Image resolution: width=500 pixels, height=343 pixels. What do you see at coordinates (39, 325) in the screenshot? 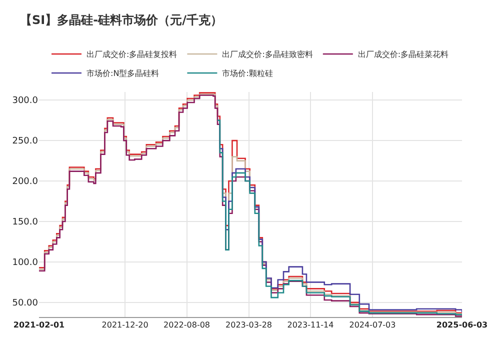
I see `x-tick-label: 2021-02-01` at bounding box center [39, 325].